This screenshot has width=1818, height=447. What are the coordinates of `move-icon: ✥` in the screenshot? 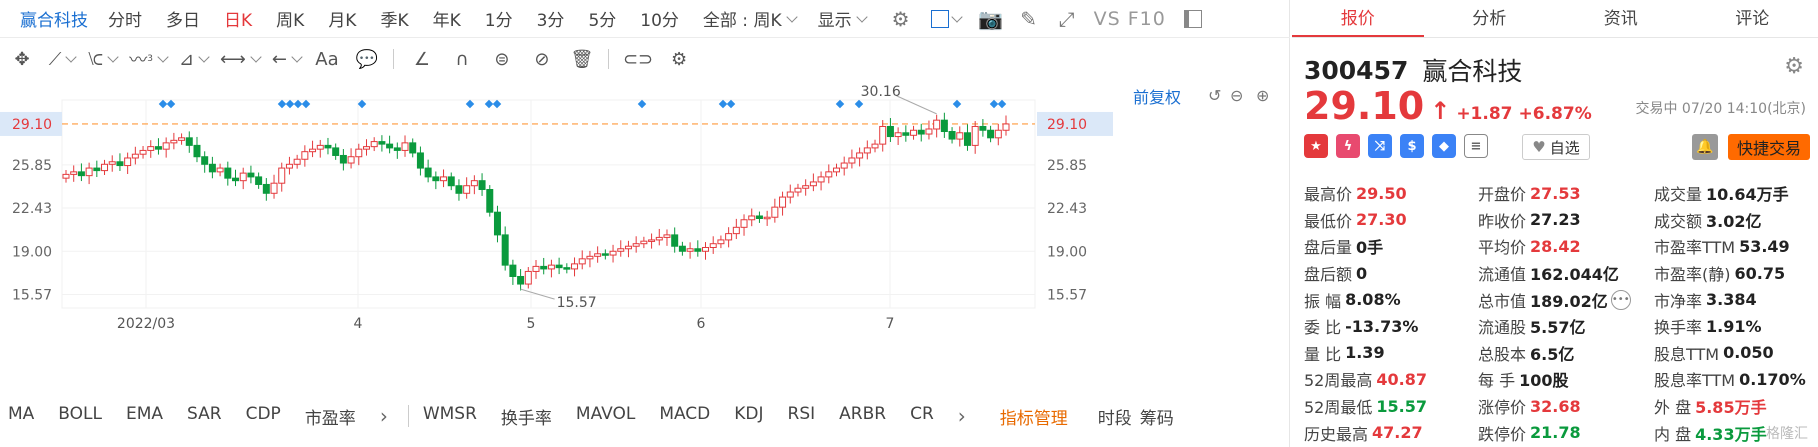 It's located at (22, 59).